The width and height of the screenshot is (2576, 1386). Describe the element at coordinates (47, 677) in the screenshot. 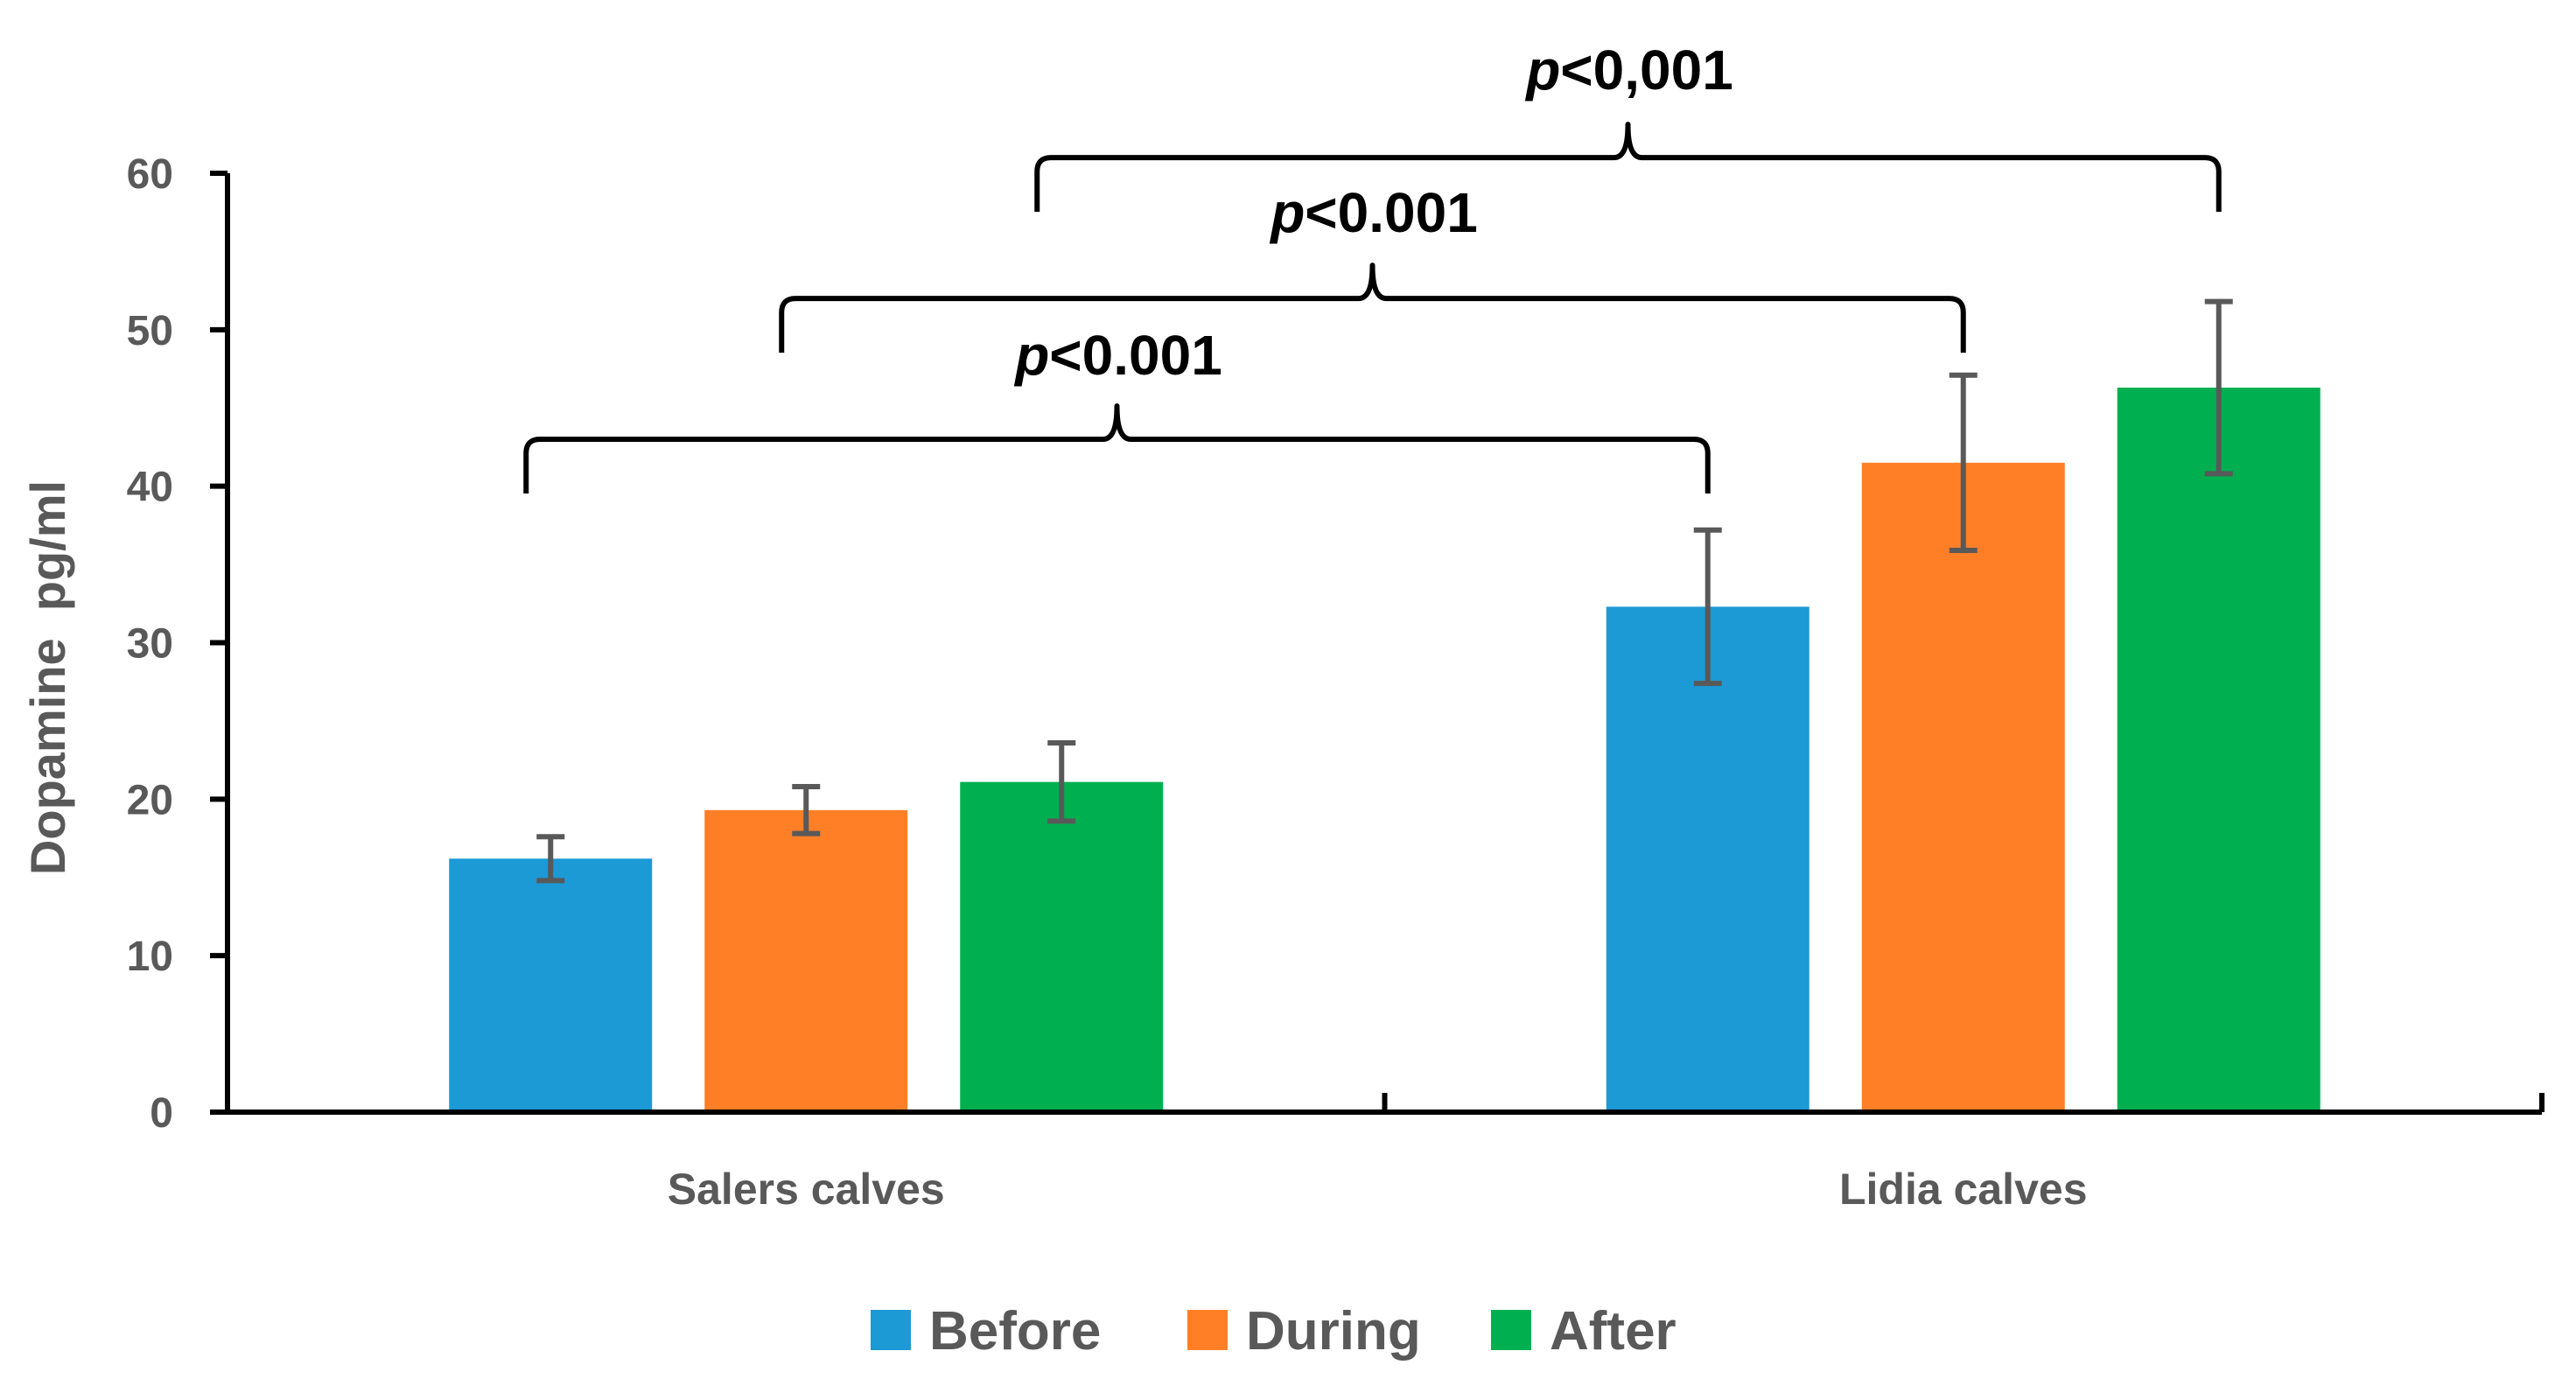

I see `y-axis-label: Dopamine pg/ml` at that location.